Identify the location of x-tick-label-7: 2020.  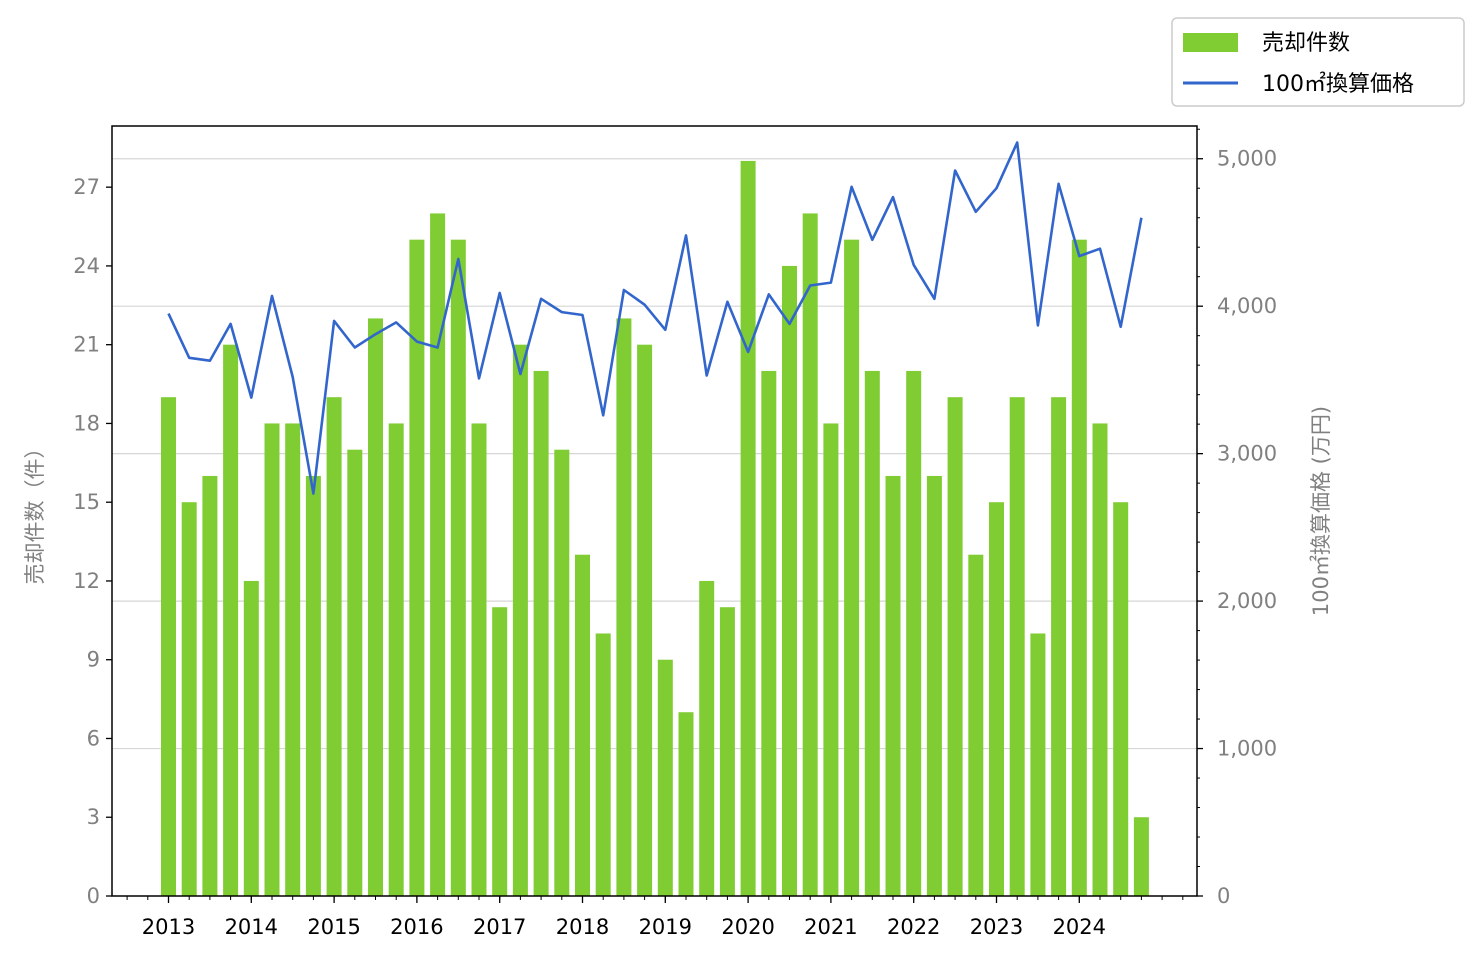
(747, 927).